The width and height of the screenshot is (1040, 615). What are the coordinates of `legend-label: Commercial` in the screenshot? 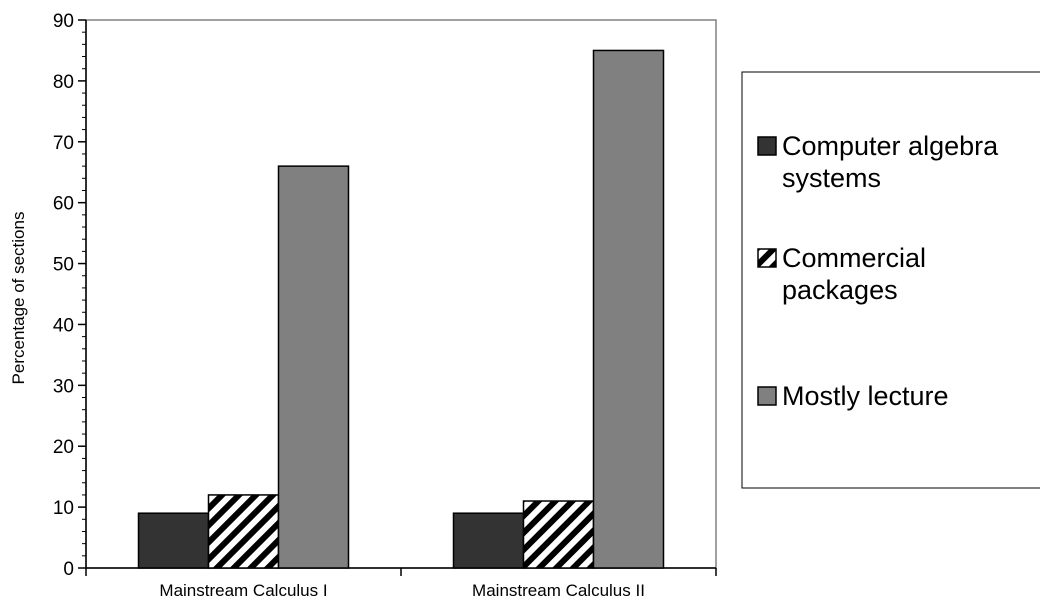 It's located at (854, 258).